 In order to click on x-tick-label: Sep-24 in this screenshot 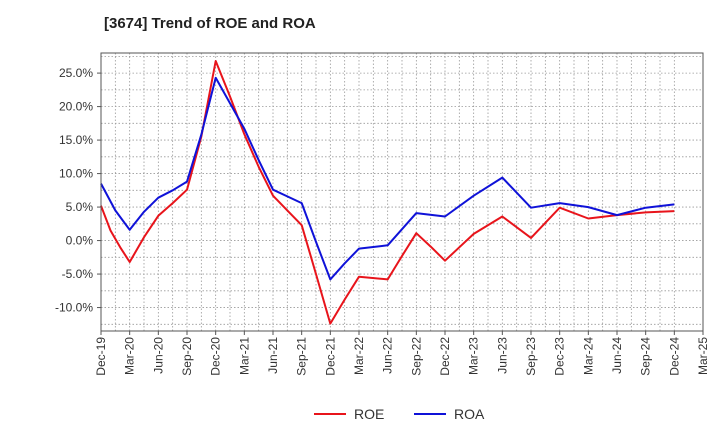, I will do `click(646, 356)`.